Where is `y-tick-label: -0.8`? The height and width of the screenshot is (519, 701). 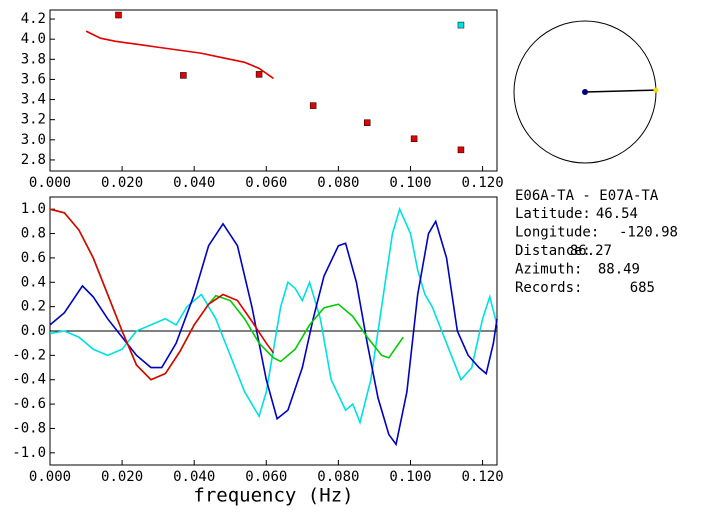
y-tick-label: -0.8 is located at coordinates (29, 428).